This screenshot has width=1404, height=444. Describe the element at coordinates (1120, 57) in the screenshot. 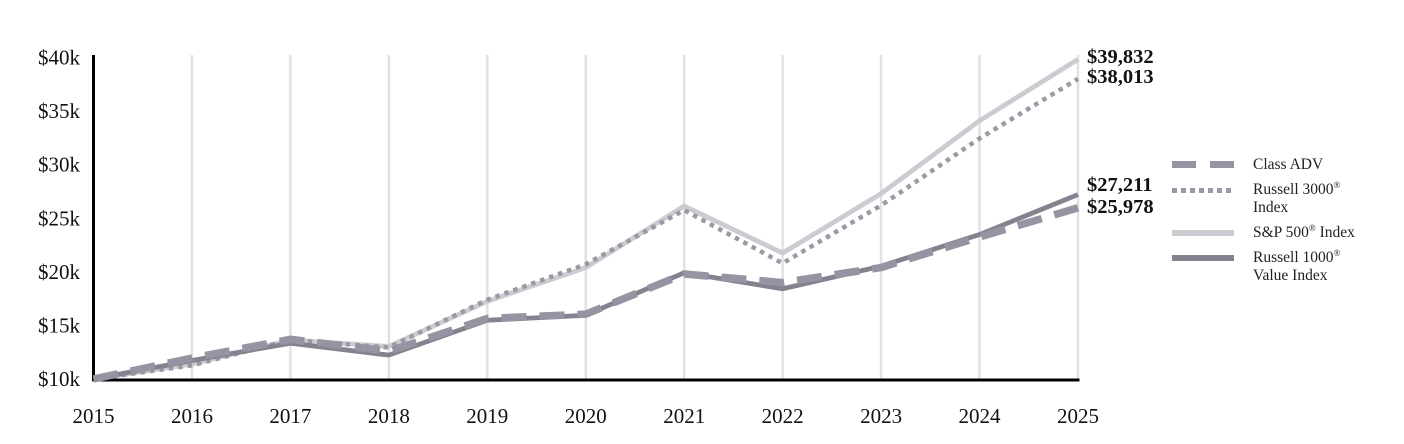

I see `end-value-sp500: $39,832` at that location.